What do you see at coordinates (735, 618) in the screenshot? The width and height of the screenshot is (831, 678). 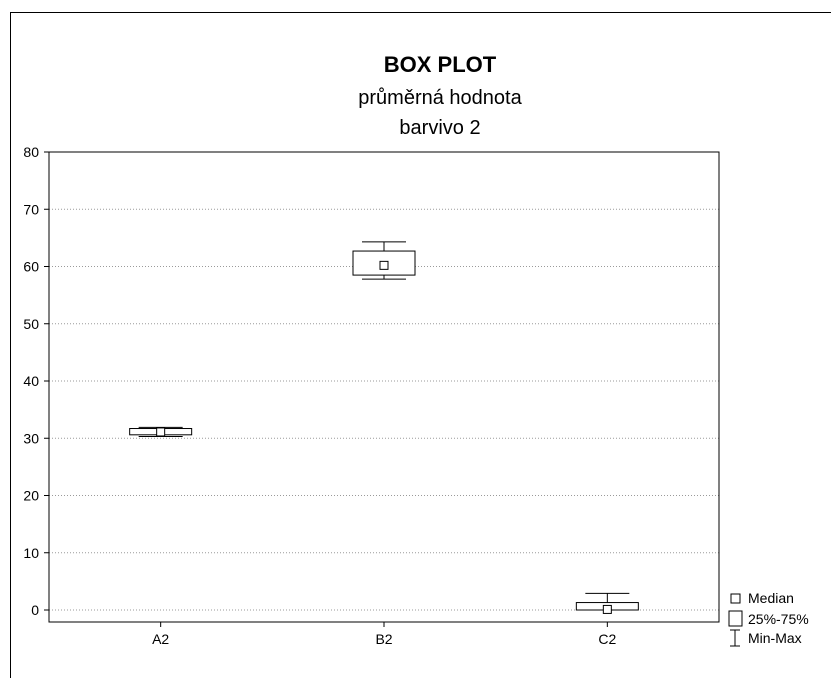 I see `legend-box-marker` at bounding box center [735, 618].